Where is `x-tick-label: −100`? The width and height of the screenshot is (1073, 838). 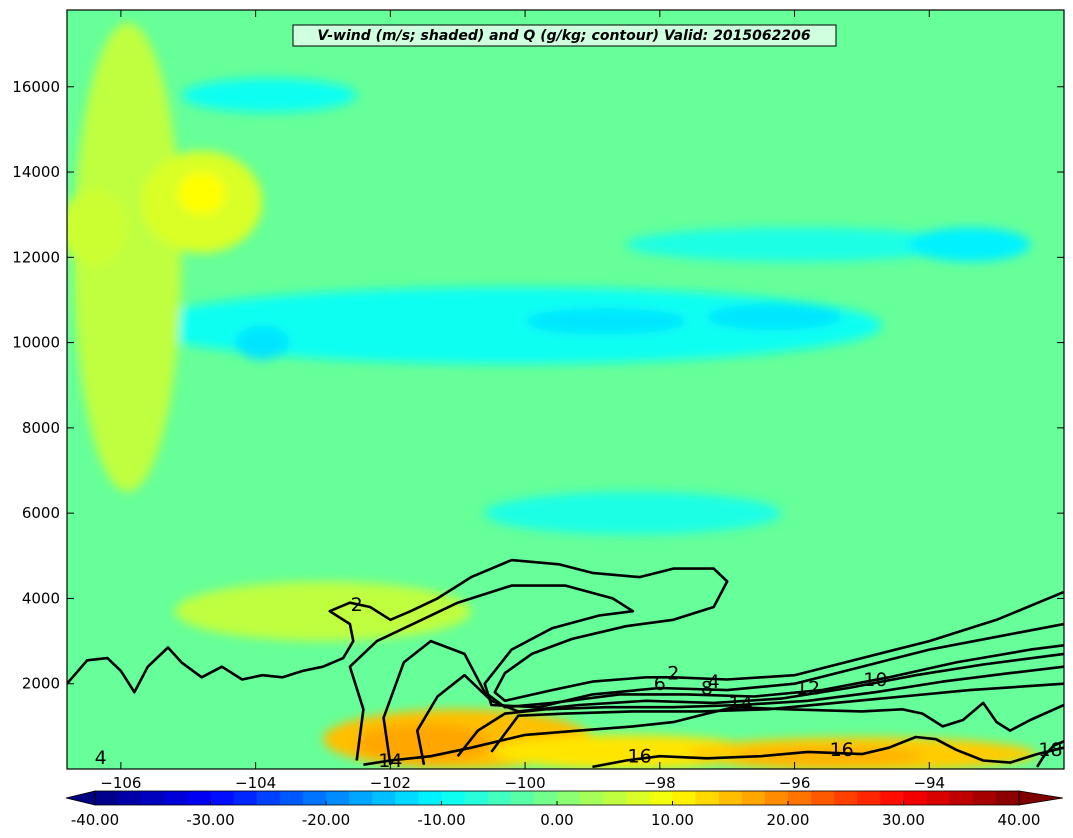 x-tick-label: −100 is located at coordinates (524, 783).